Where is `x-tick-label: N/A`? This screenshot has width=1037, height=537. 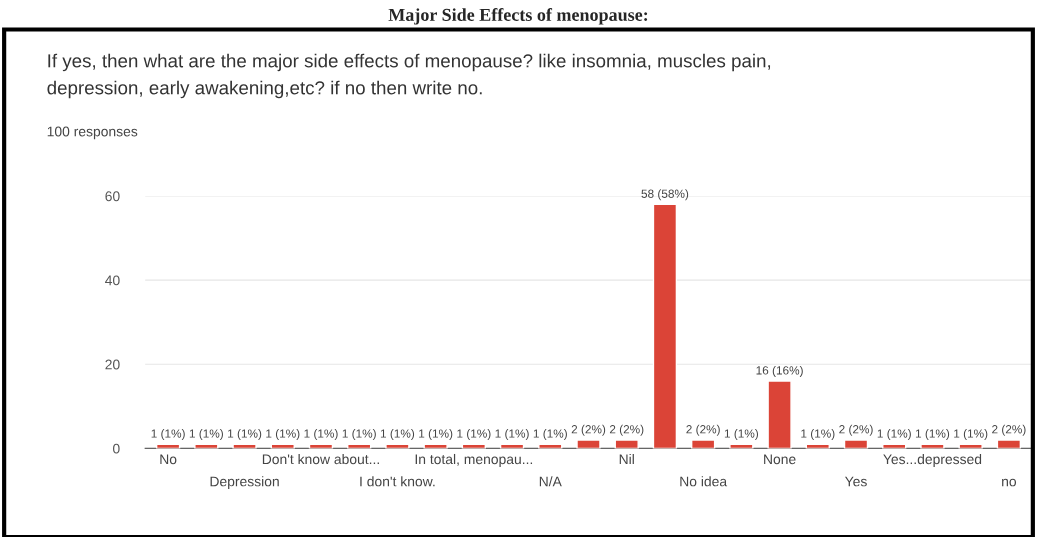 x-tick-label: N/A is located at coordinates (550, 481).